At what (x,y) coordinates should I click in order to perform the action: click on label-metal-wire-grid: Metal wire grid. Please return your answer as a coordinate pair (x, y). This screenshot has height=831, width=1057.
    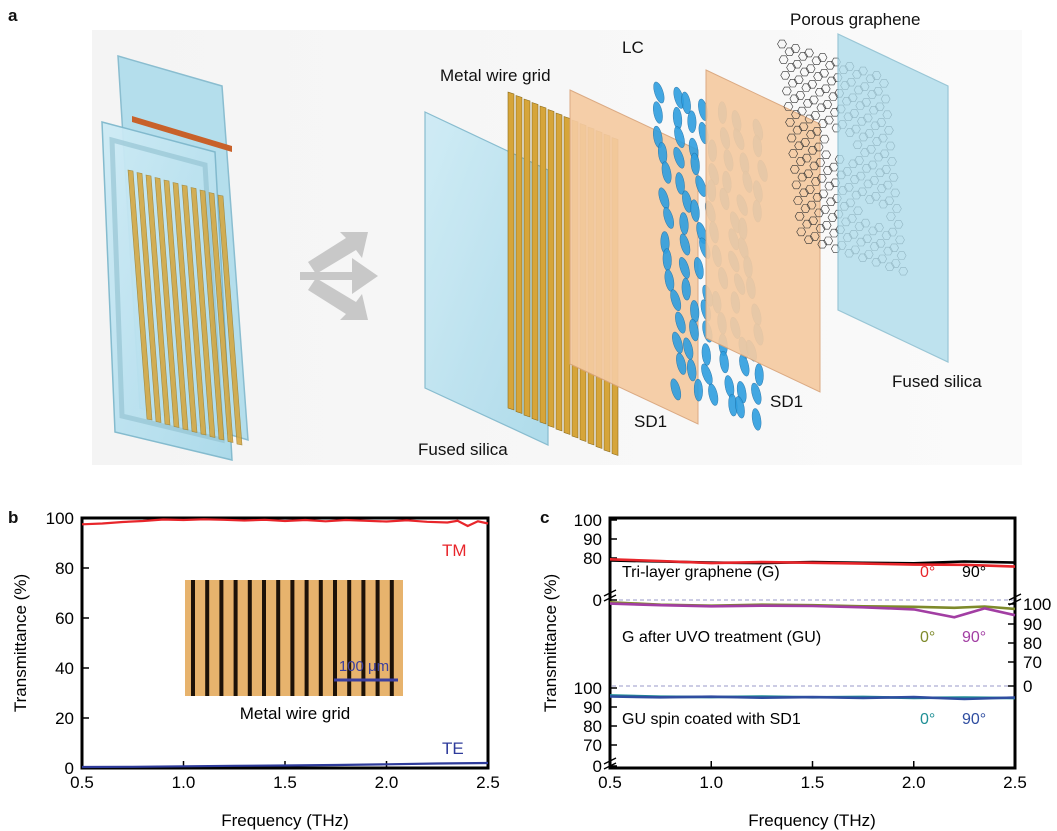
    Looking at the image, I should click on (495, 75).